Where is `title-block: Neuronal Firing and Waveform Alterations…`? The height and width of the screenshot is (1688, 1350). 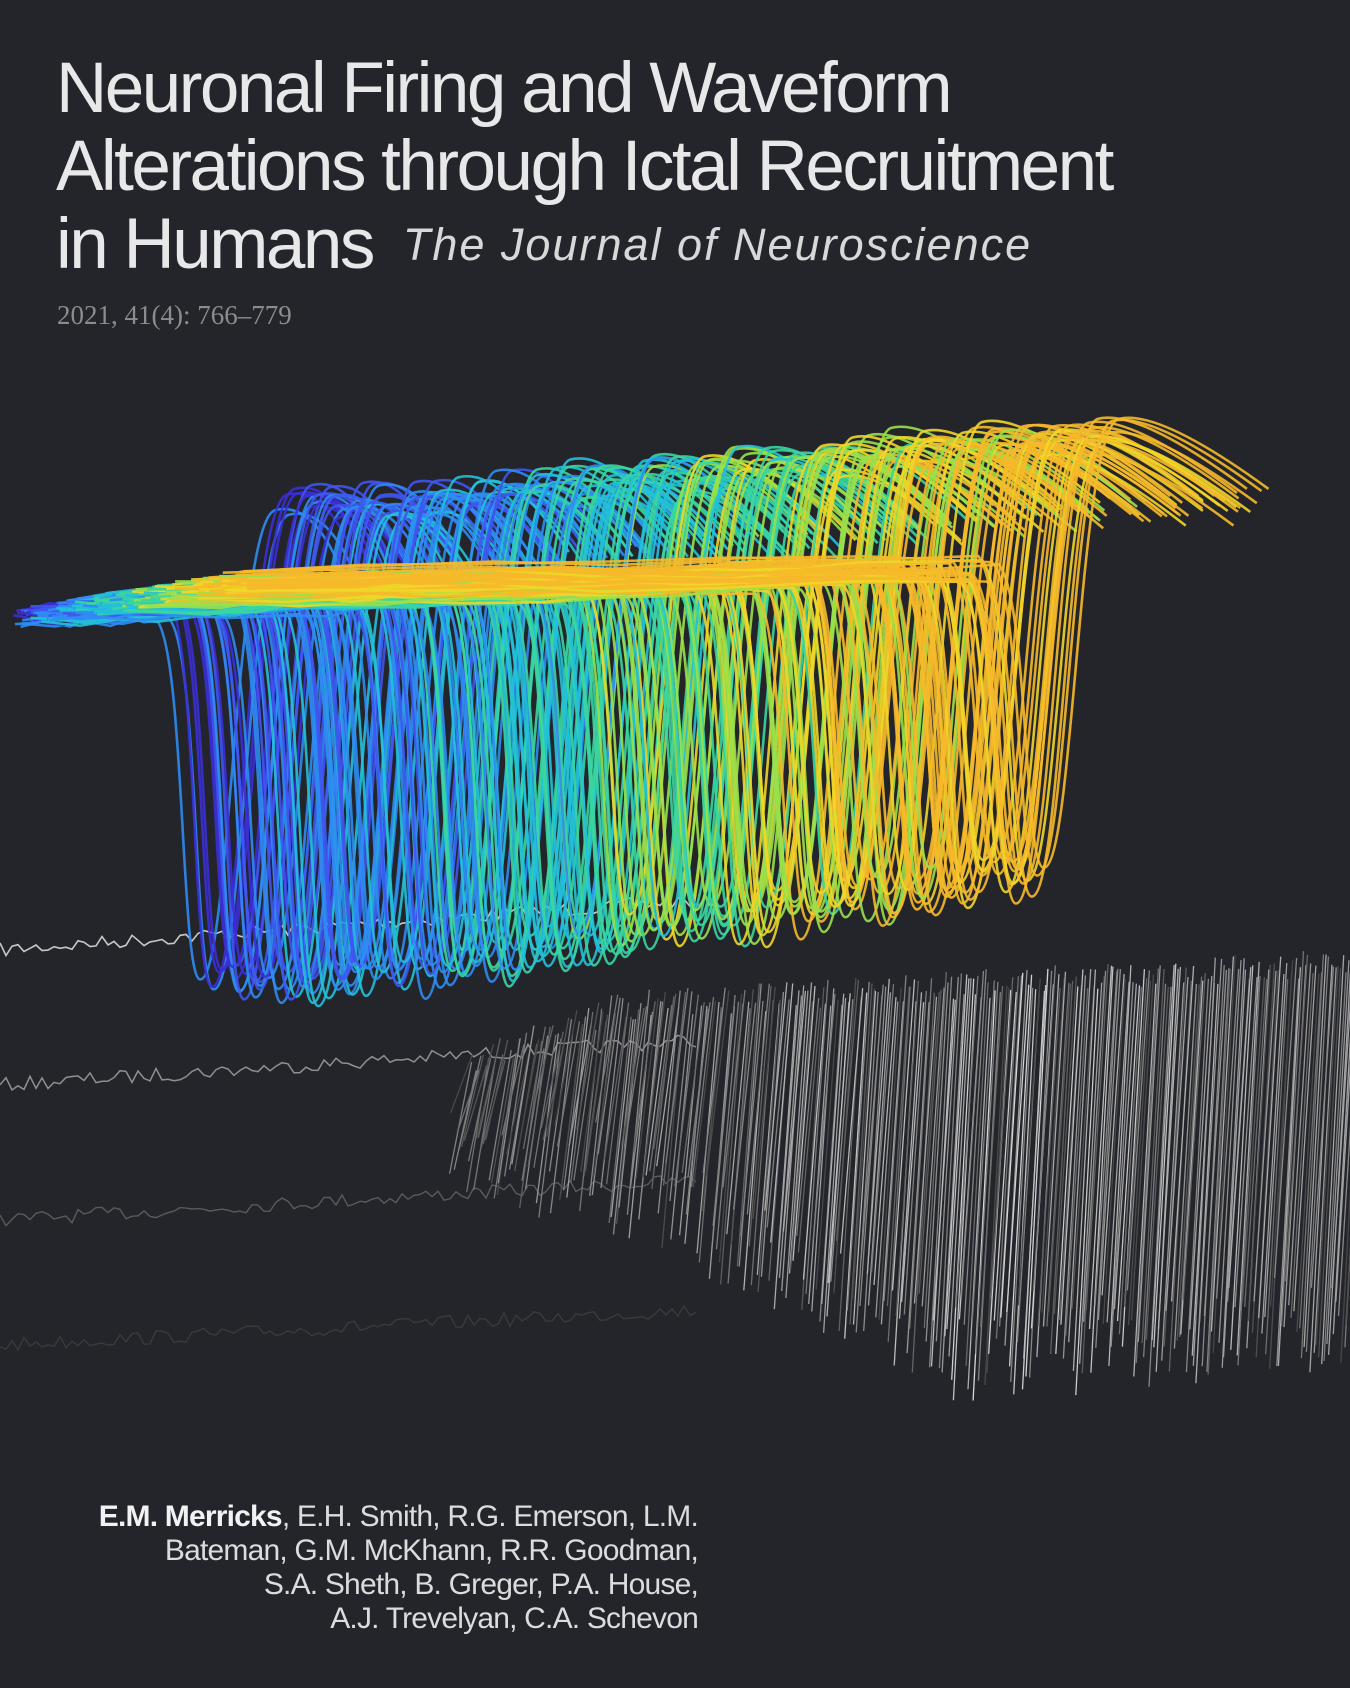 title-block: Neuronal Firing and Waveform Alterations… is located at coordinates (686, 167).